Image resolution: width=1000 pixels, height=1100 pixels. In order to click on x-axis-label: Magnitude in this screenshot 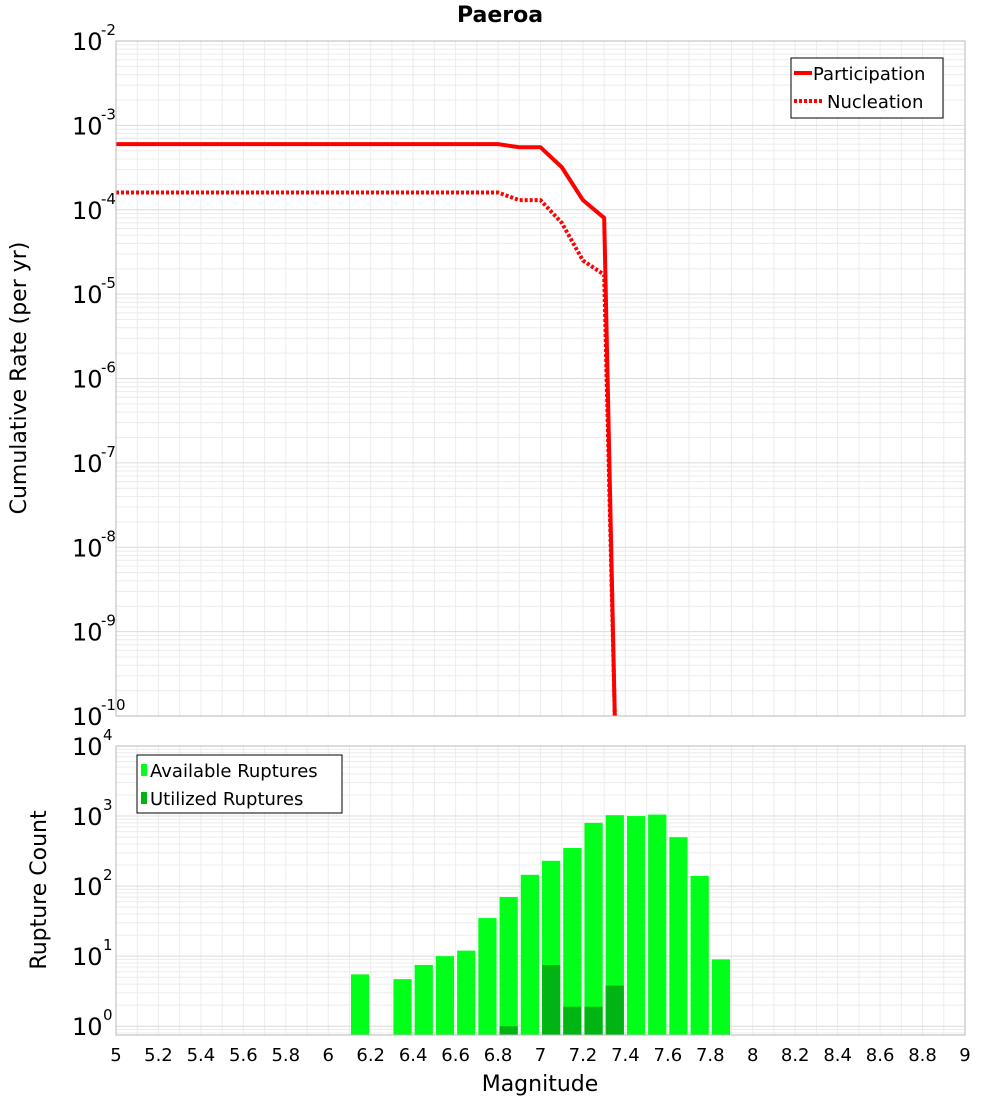, I will do `click(540, 1084)`.